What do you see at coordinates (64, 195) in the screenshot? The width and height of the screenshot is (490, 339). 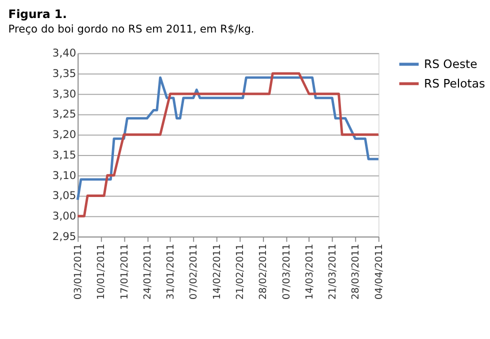 I see `y-tick-label: 3,05` at bounding box center [64, 195].